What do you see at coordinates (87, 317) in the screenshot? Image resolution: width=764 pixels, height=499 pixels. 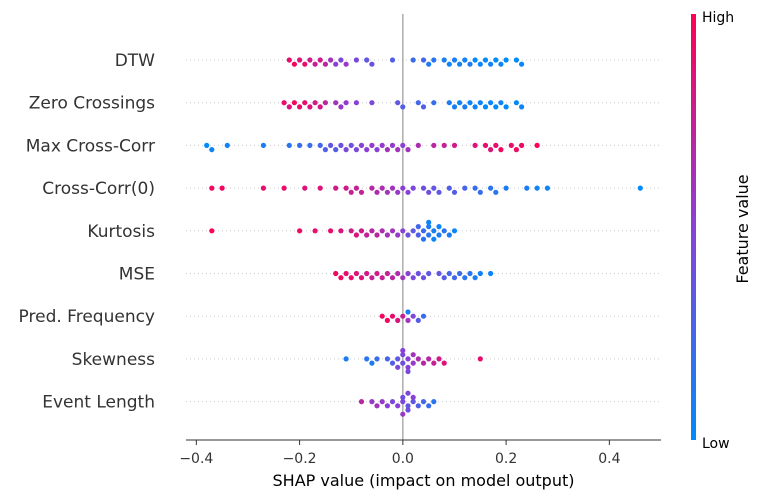 I see `feature-label: Pred. Frequency` at bounding box center [87, 317].